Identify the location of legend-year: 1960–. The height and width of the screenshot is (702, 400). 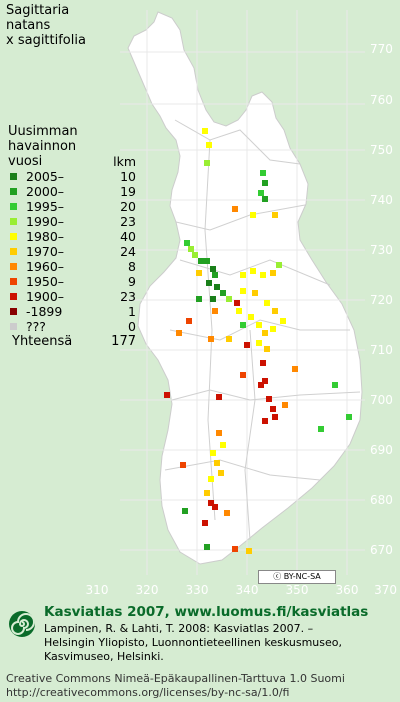
(45, 266).